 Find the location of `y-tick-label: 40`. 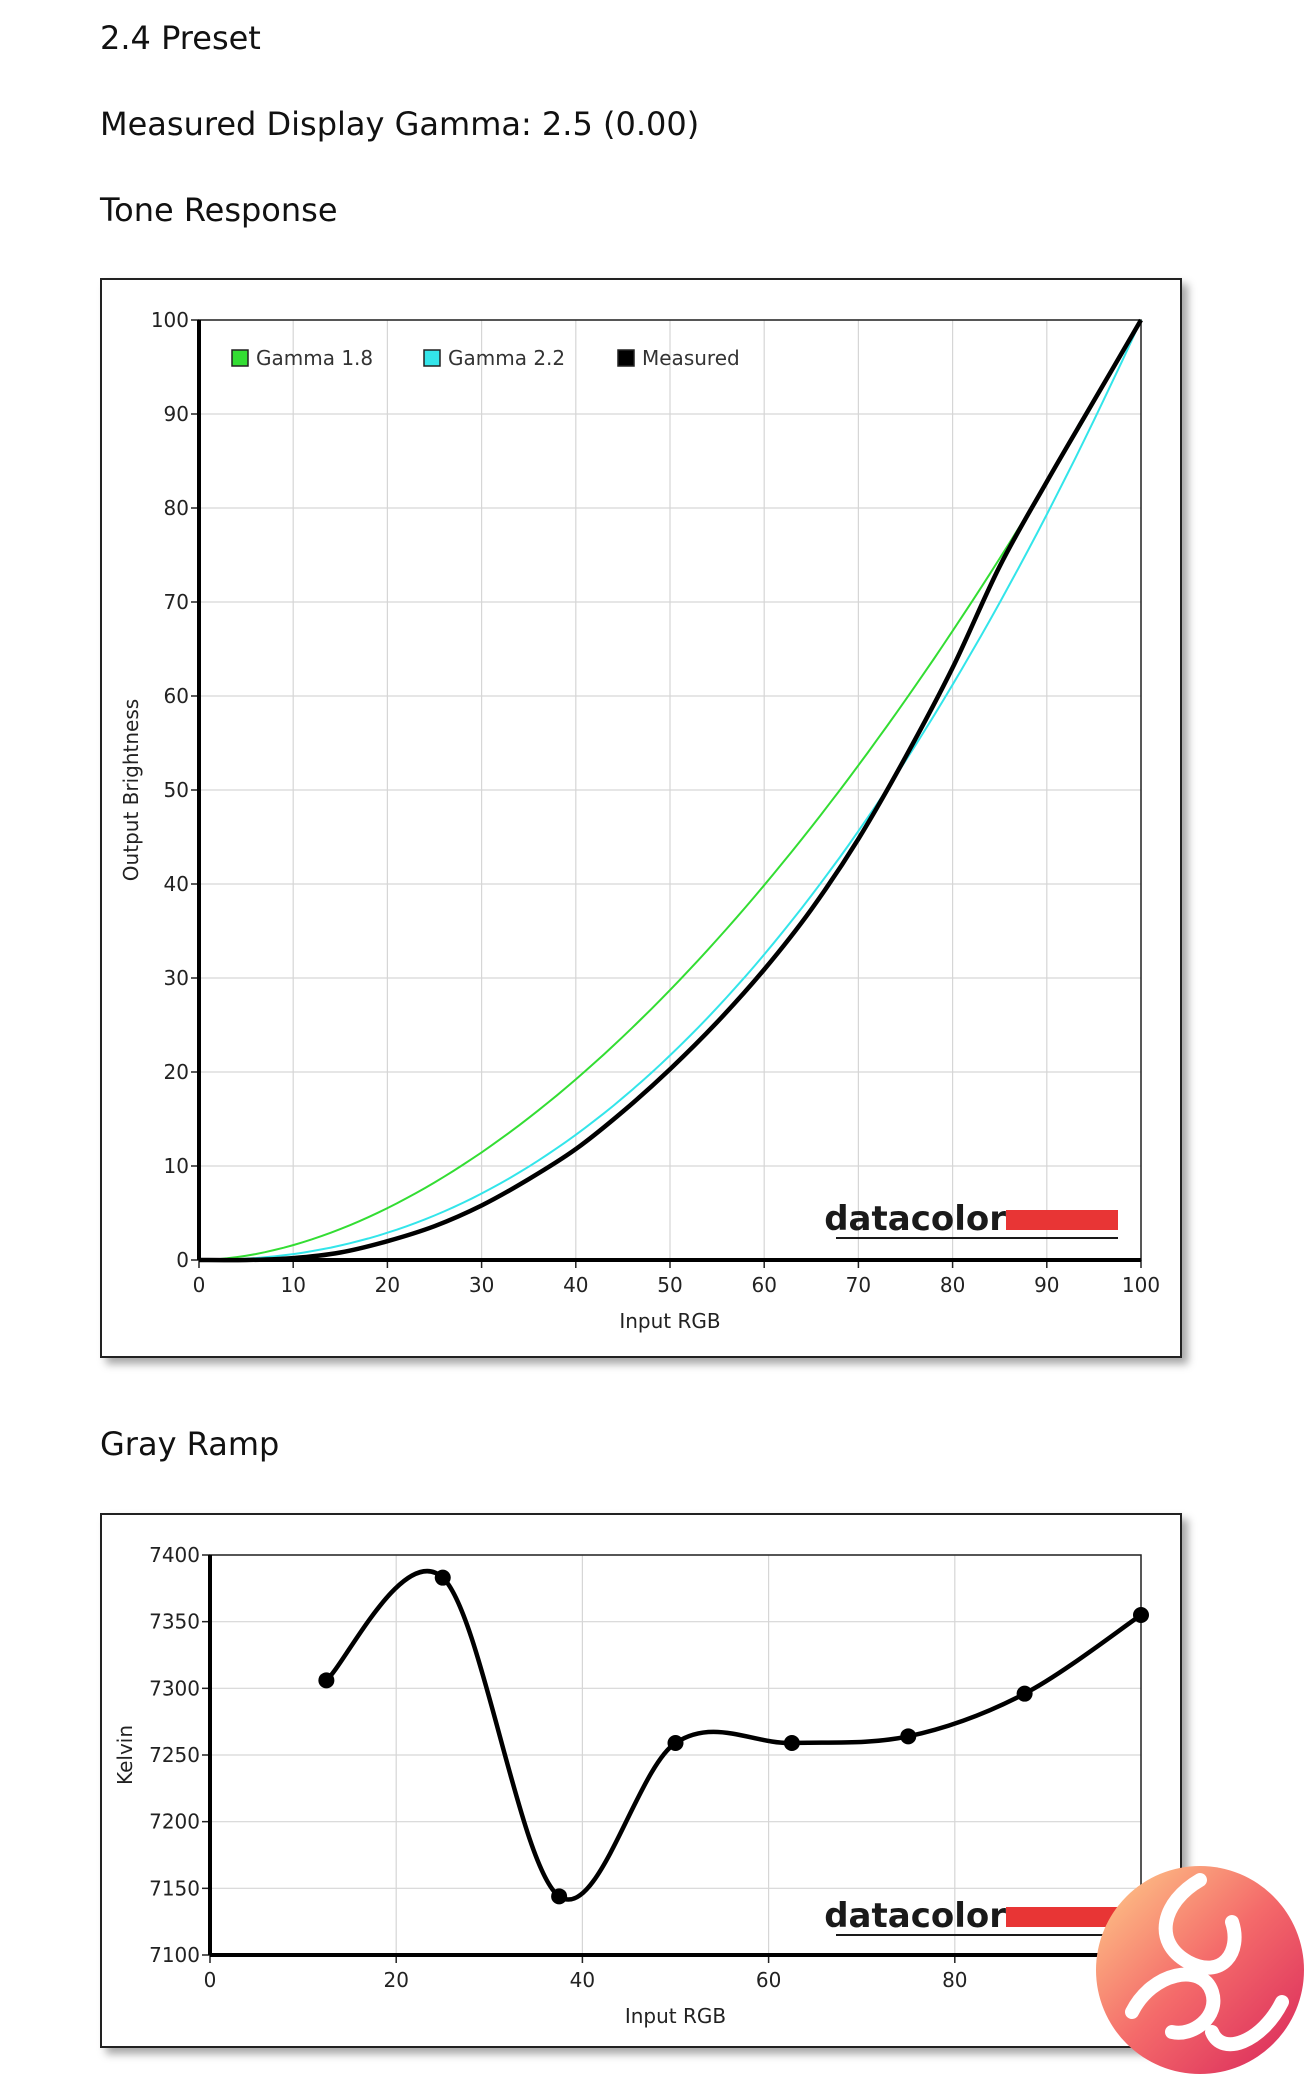

y-tick-label: 40 is located at coordinates (176, 884).